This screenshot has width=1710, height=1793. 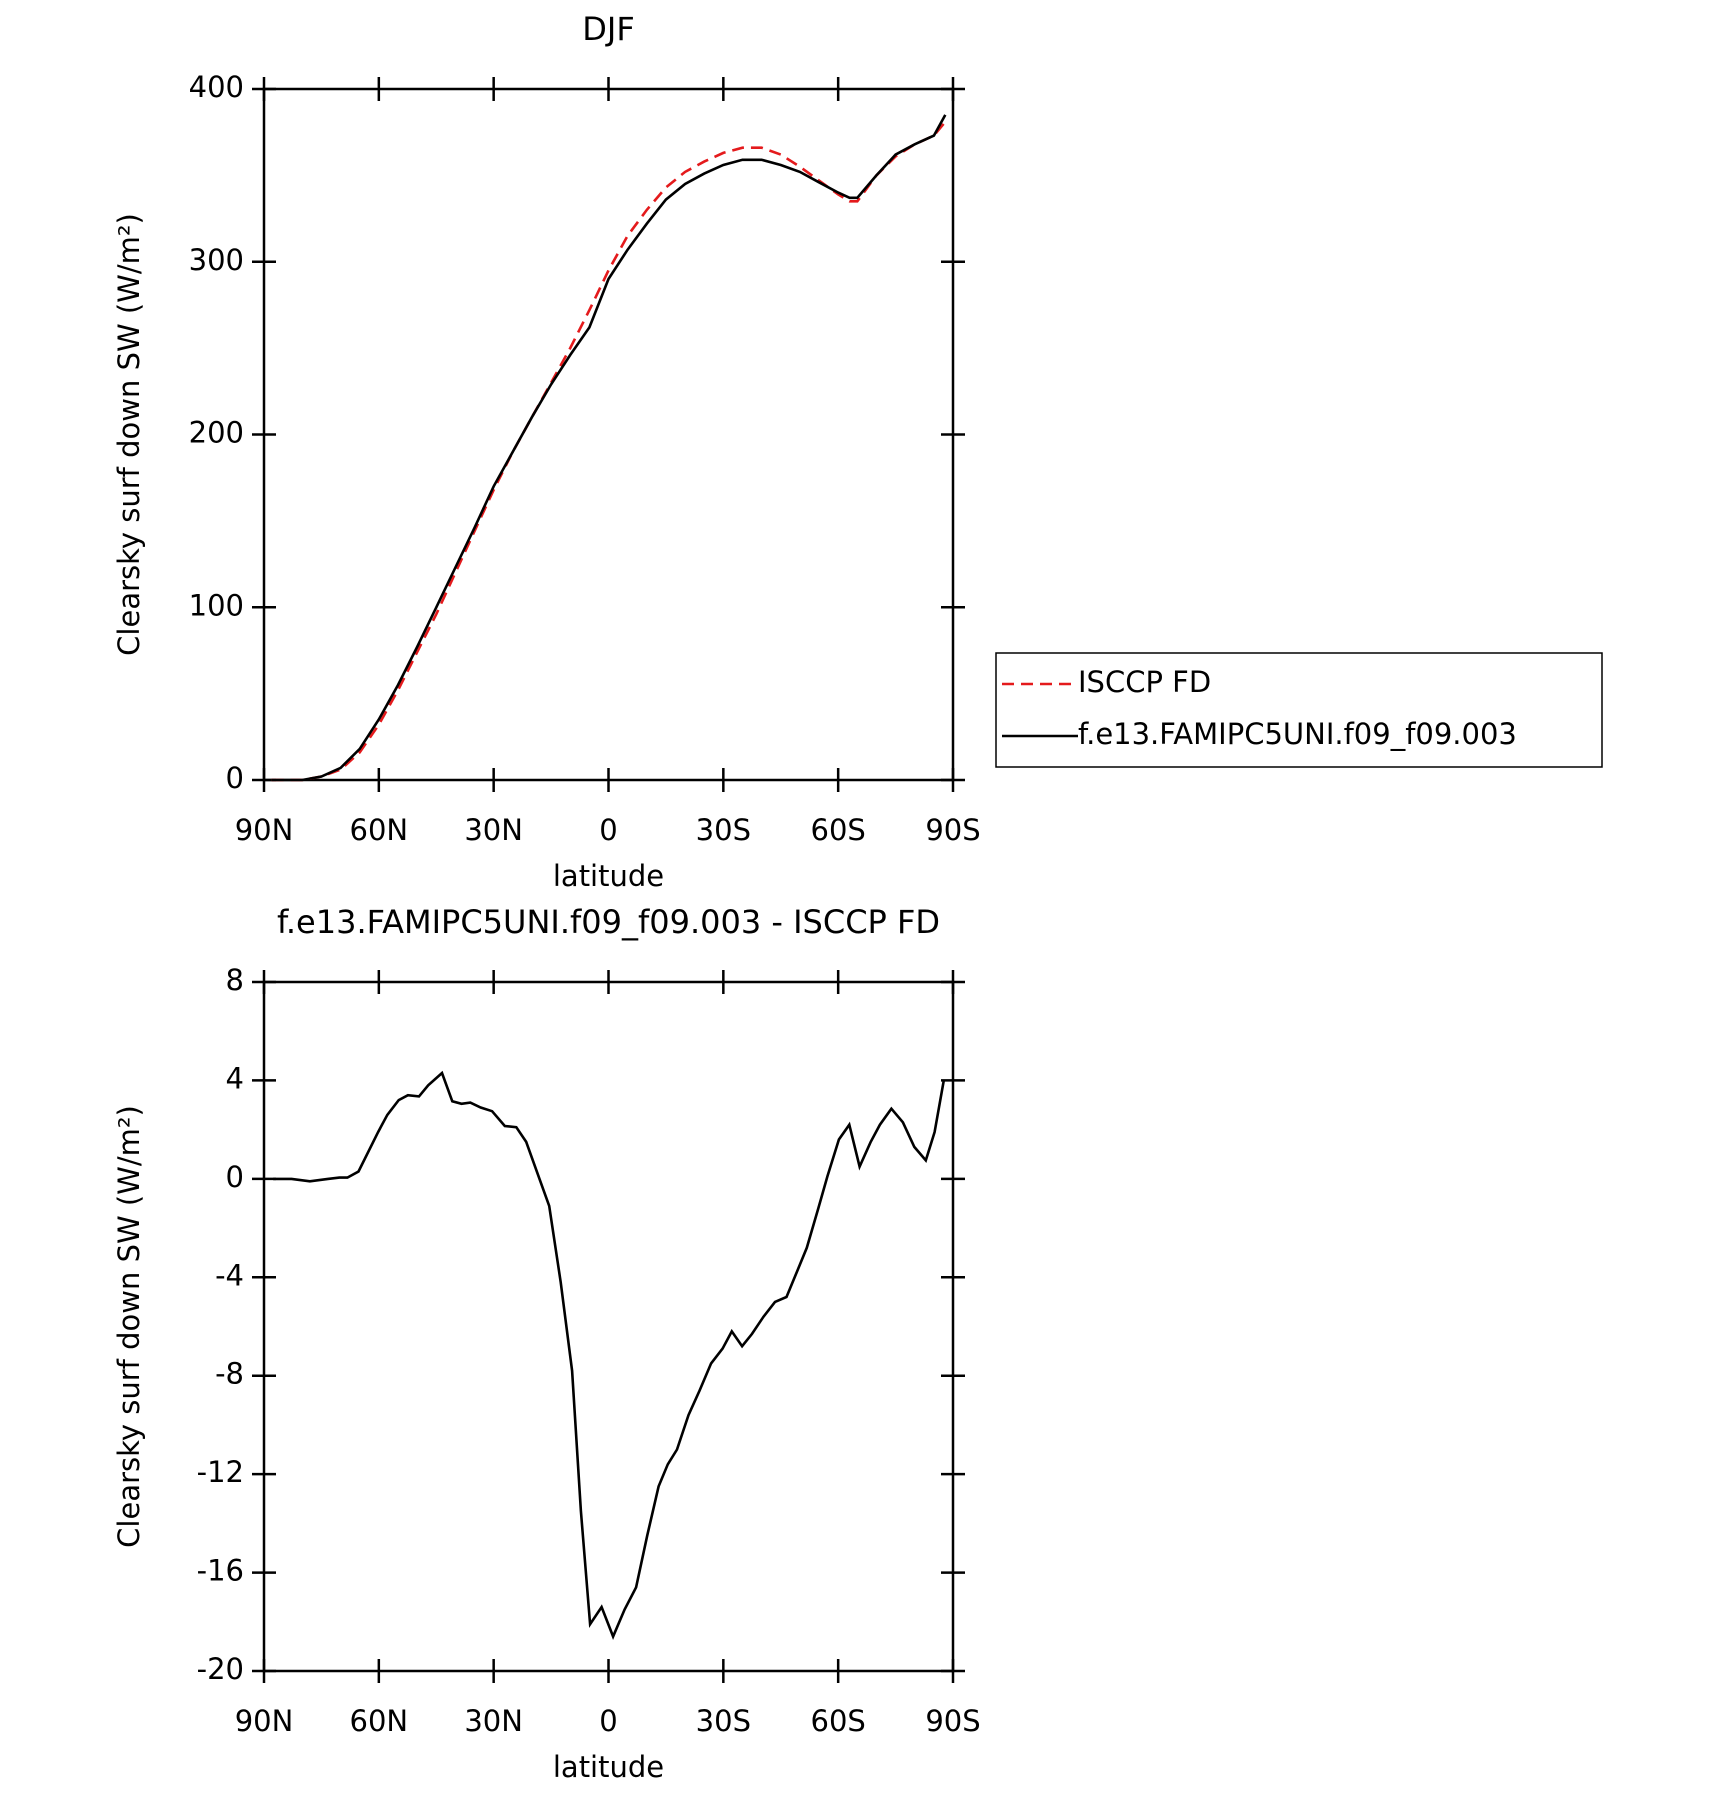 What do you see at coordinates (608, 922) in the screenshot?
I see `chart-title: f.e13.FAMIPC5UNI.f09_f09.003 - ISCCP FD` at bounding box center [608, 922].